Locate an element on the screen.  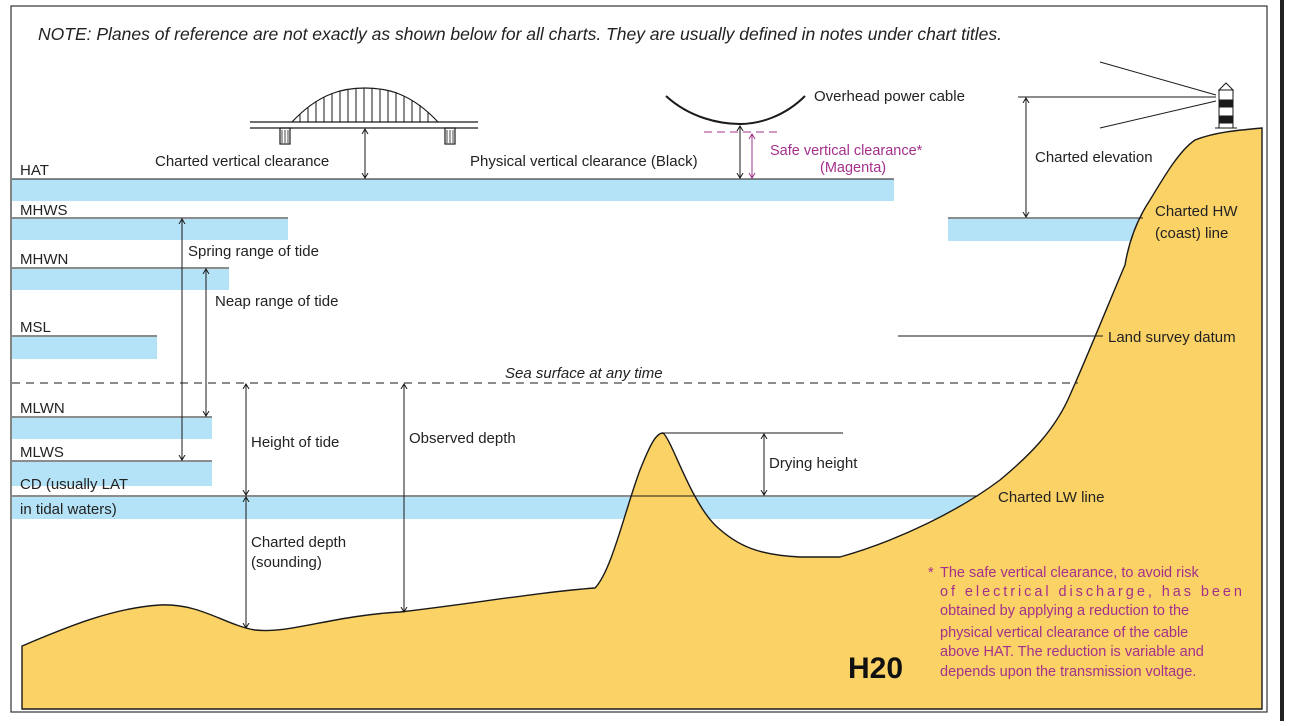
safe-vertical-clearance-label-line2: (Magenta) is located at coordinates (853, 168).